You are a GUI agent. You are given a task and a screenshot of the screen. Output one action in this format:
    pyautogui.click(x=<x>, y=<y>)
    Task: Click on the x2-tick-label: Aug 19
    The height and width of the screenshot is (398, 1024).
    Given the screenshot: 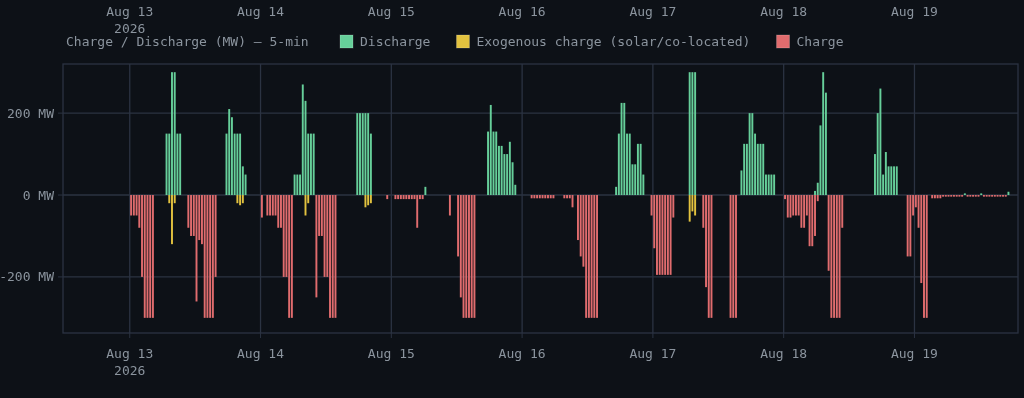 What is the action you would take?
    pyautogui.click(x=914, y=11)
    